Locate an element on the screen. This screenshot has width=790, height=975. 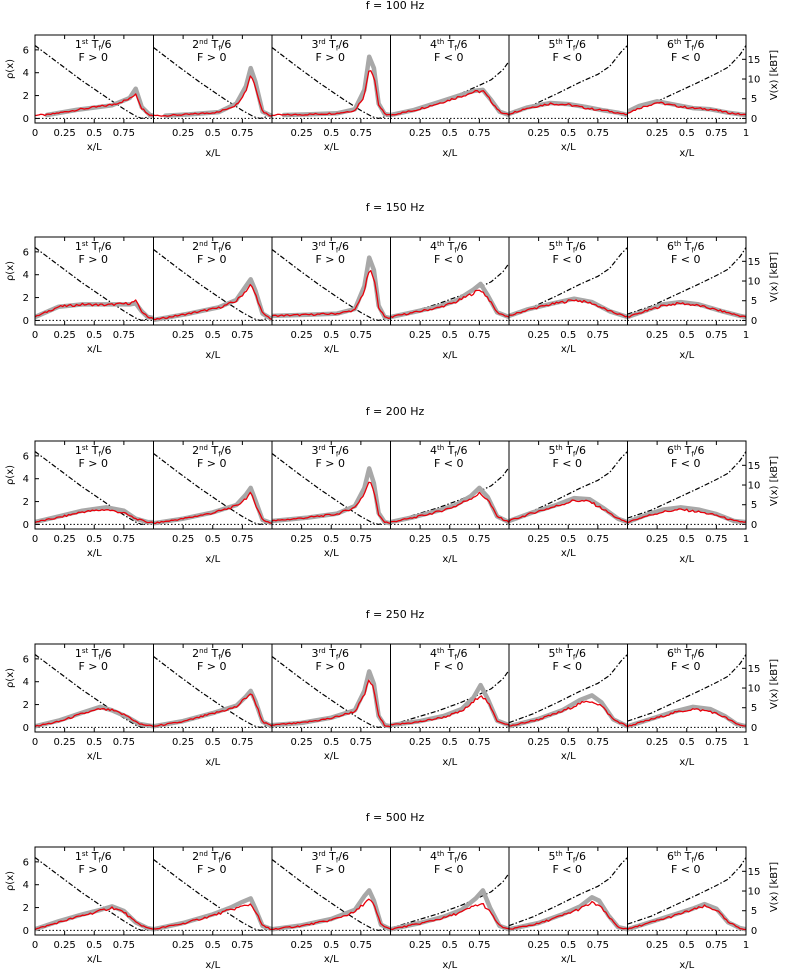
row-title: f = 200 Hz is located at coordinates (395, 411).